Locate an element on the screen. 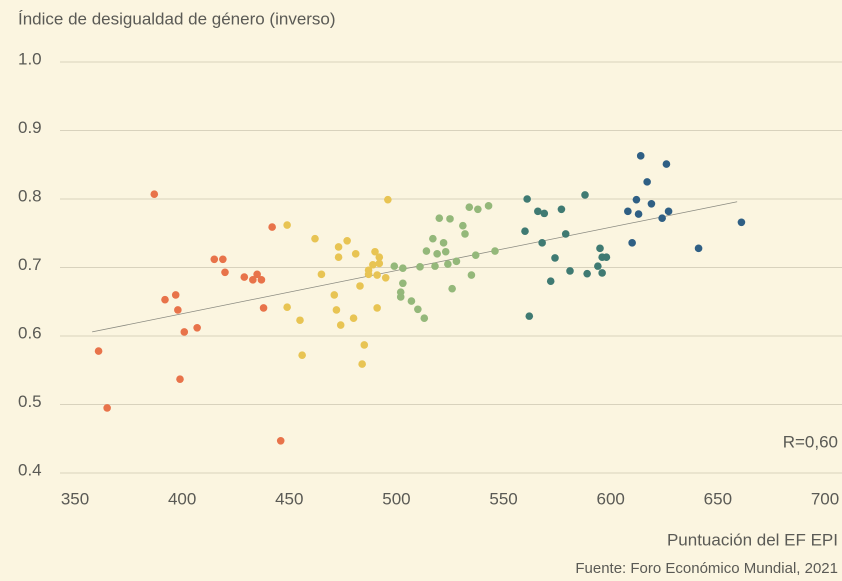  annotation: R=0,60 is located at coordinates (810, 441).